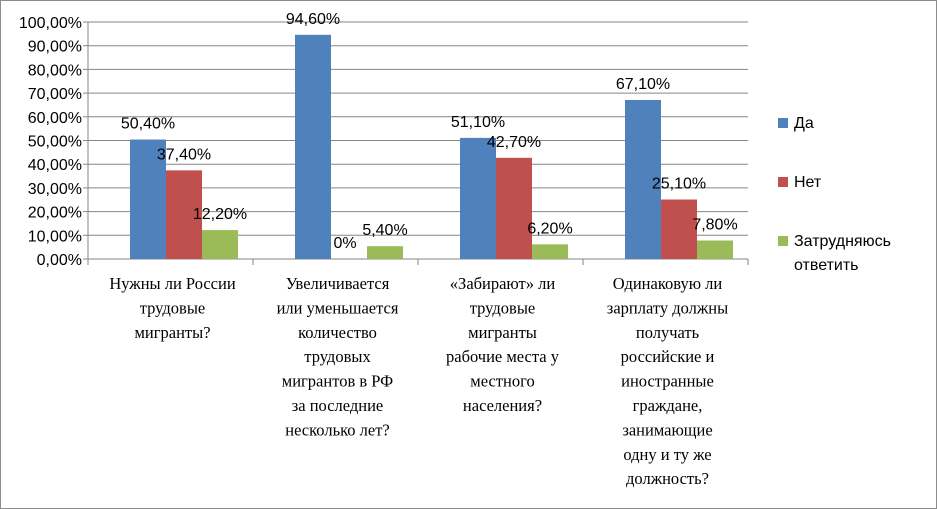 The width and height of the screenshot is (937, 509). Describe the element at coordinates (667, 478) in the screenshot. I see `category-label-line: должность?` at that location.